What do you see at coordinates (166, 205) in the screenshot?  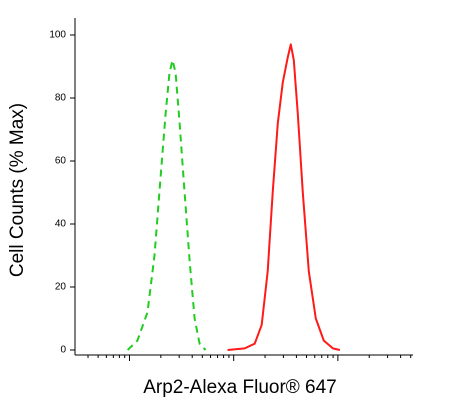 I see `series-line` at bounding box center [166, 205].